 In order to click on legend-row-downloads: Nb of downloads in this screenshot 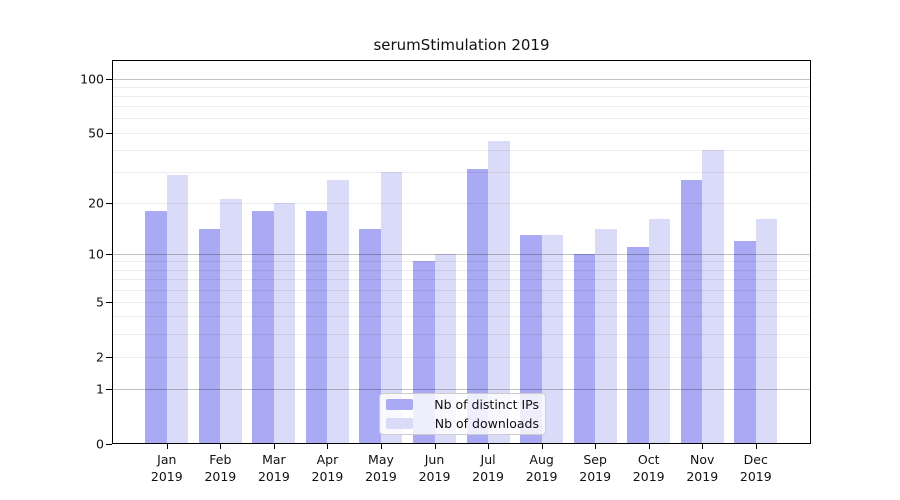, I will do `click(462, 424)`.